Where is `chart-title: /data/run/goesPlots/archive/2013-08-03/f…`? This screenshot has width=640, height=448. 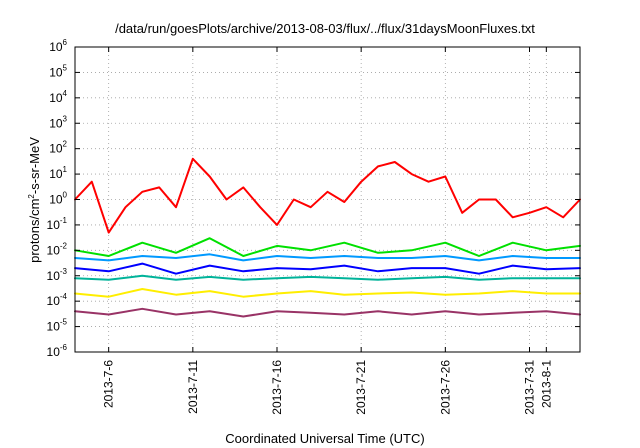 chart-title: /data/run/goesPlots/archive/2013-08-03/f… is located at coordinates (325, 28).